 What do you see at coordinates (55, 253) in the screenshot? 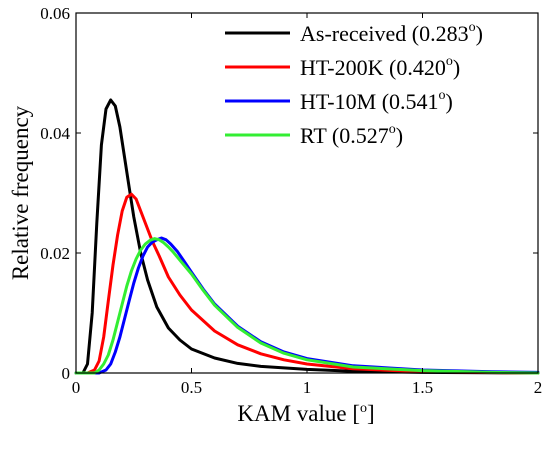
I see `y-tick-label: 0.02` at bounding box center [55, 253].